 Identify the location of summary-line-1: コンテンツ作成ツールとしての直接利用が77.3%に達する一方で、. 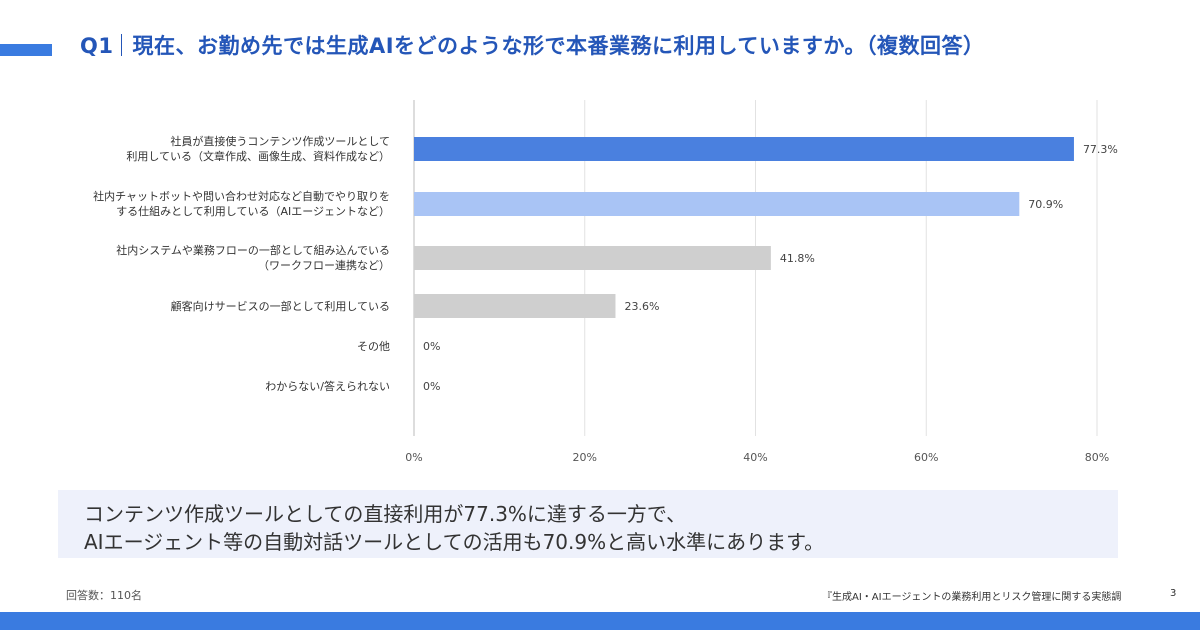
(385, 514).